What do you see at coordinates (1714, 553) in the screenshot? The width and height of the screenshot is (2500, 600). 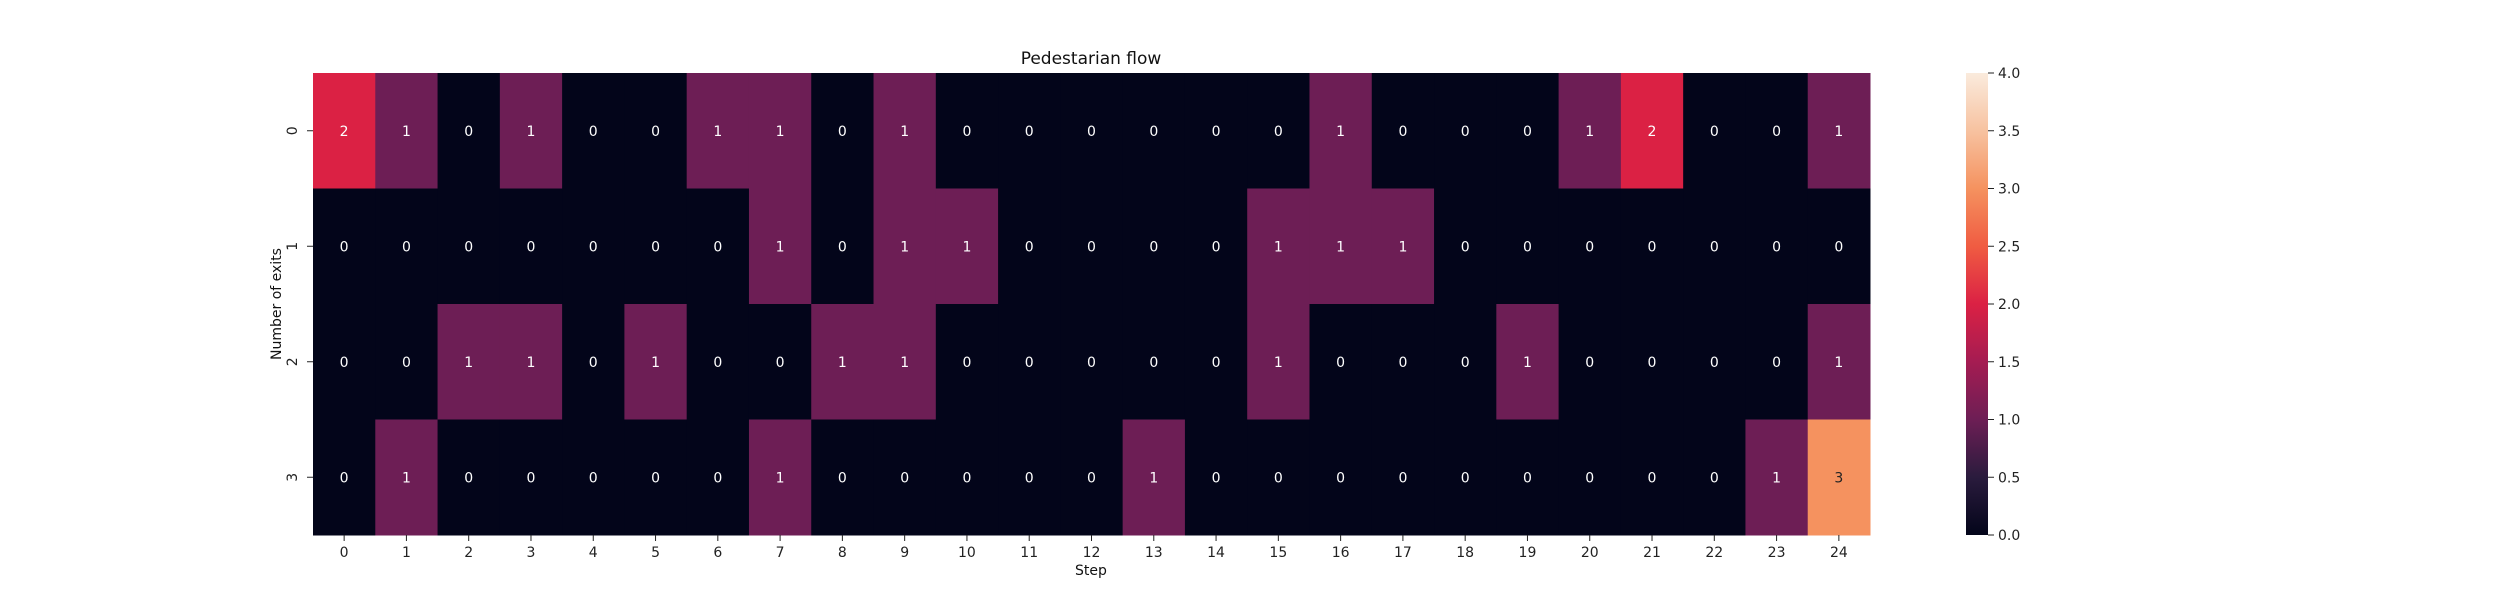 I see `x-tick-label: 22` at bounding box center [1714, 553].